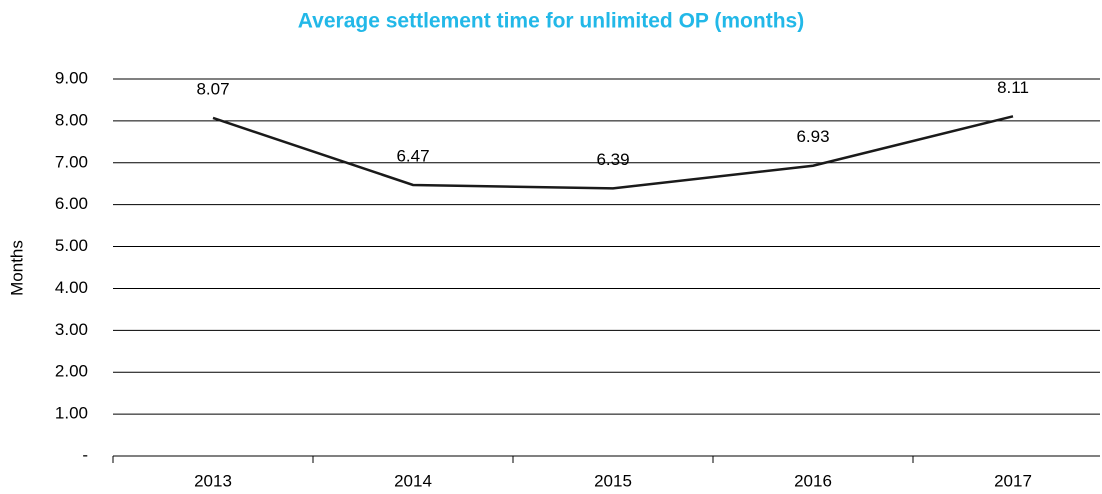 The height and width of the screenshot is (494, 1102). Describe the element at coordinates (71, 371) in the screenshot. I see `y-tick-label: 2.00` at that location.